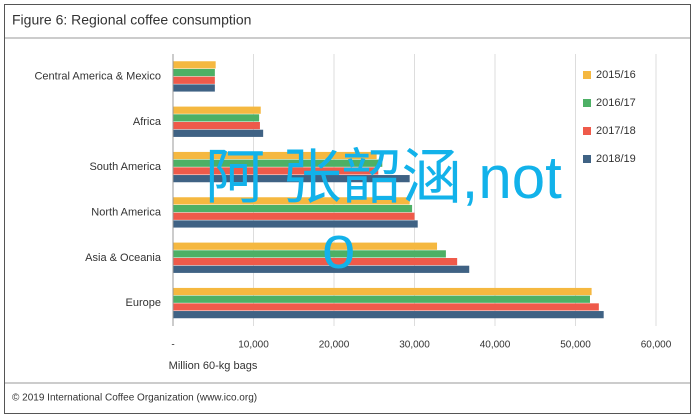  I want to click on x-tick-label: 40,000, so click(495, 345).